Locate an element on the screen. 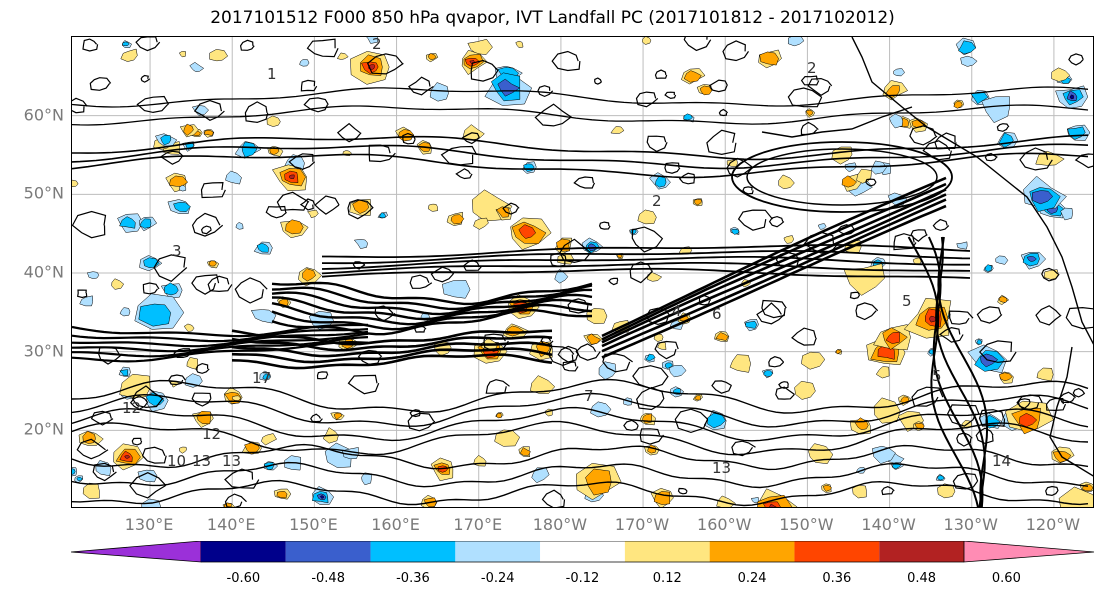 Image resolution: width=1105 pixels, height=601 pixels. coastline-north-america is located at coordinates (972, 191).